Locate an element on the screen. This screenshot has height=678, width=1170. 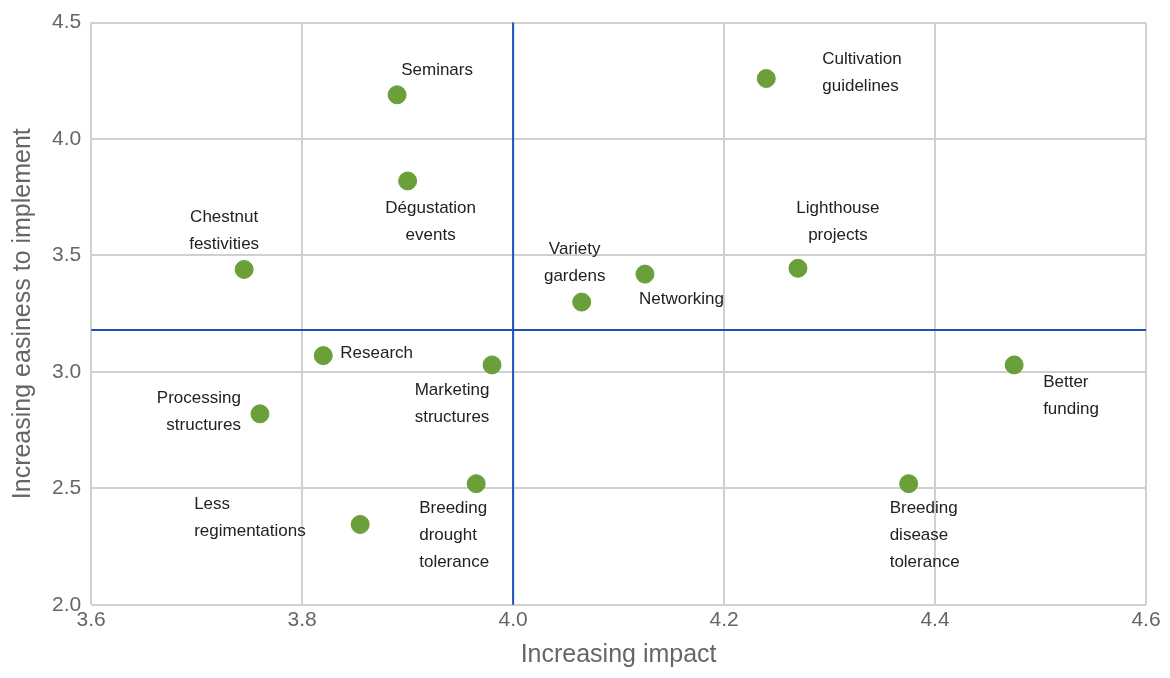
y-tick-label: 3.0 is located at coordinates (66, 370).